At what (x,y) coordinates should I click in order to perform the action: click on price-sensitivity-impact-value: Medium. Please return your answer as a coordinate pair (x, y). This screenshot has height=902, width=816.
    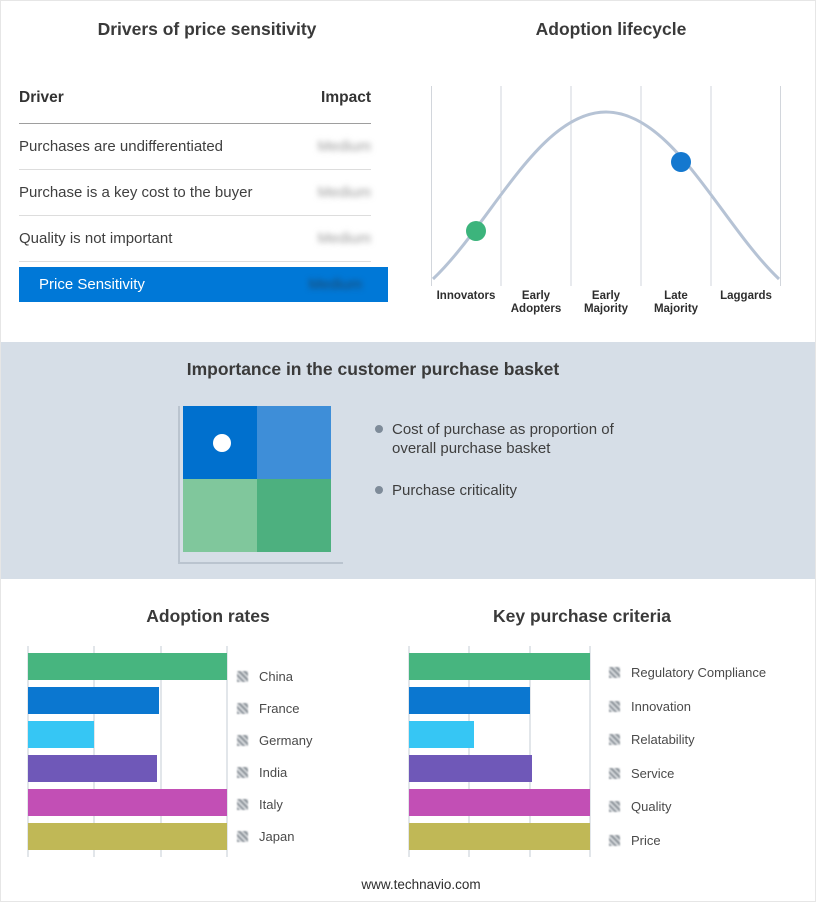
    Looking at the image, I should click on (335, 284).